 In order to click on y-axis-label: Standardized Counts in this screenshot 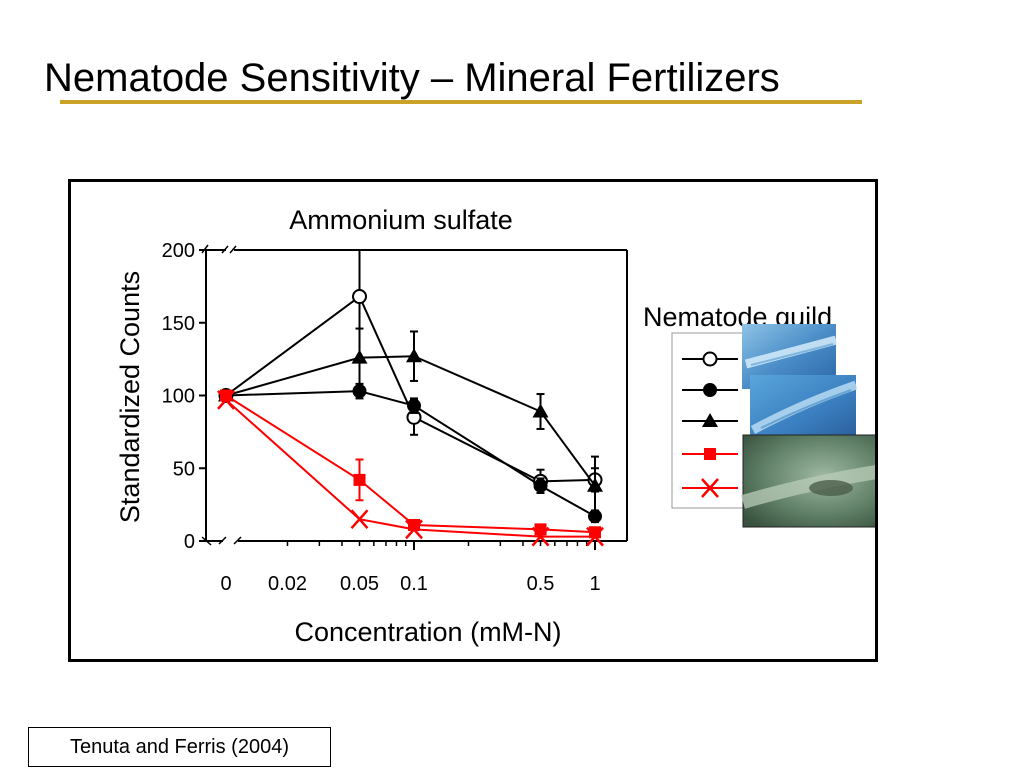, I will do `click(130, 397)`.